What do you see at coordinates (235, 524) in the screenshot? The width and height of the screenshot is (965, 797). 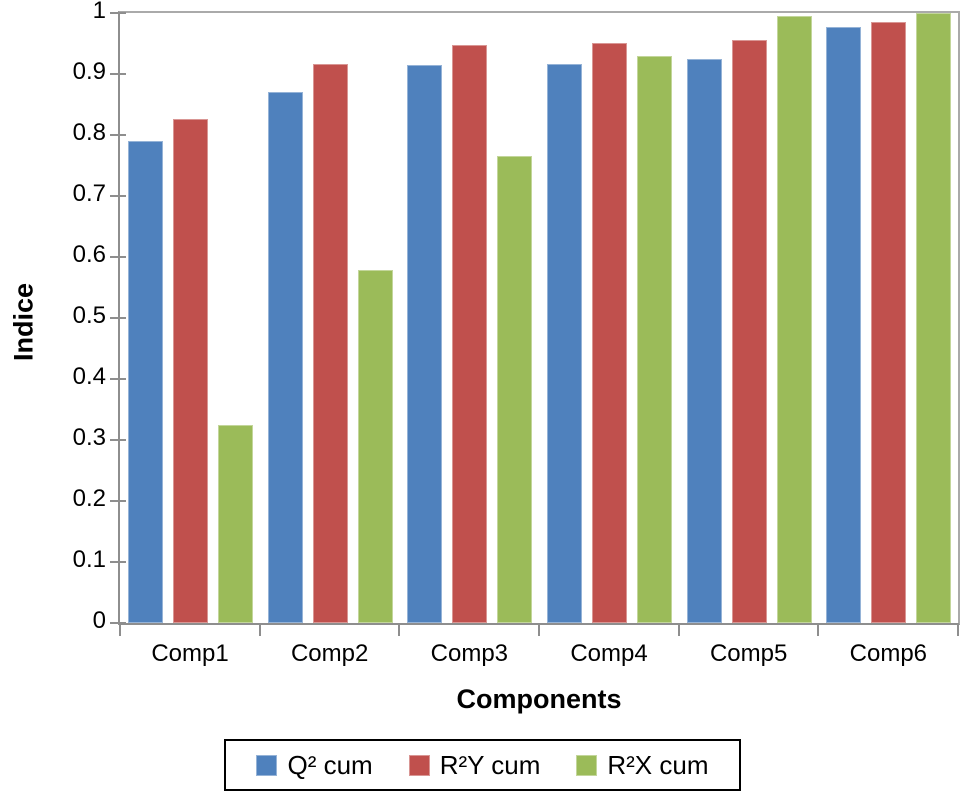 I see `bar-R²X-cum-Comp1` at bounding box center [235, 524].